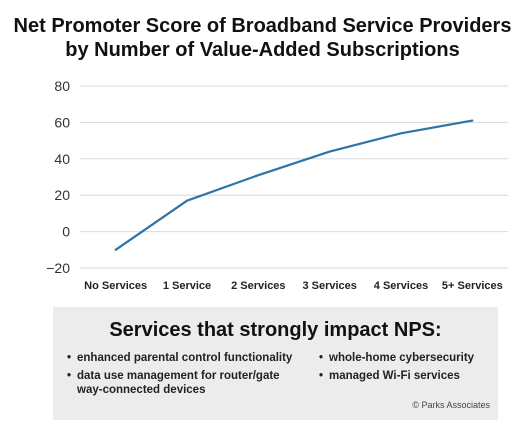 The height and width of the screenshot is (430, 525). Describe the element at coordinates (401, 286) in the screenshot. I see `x-tick-label: 4 Services` at that location.